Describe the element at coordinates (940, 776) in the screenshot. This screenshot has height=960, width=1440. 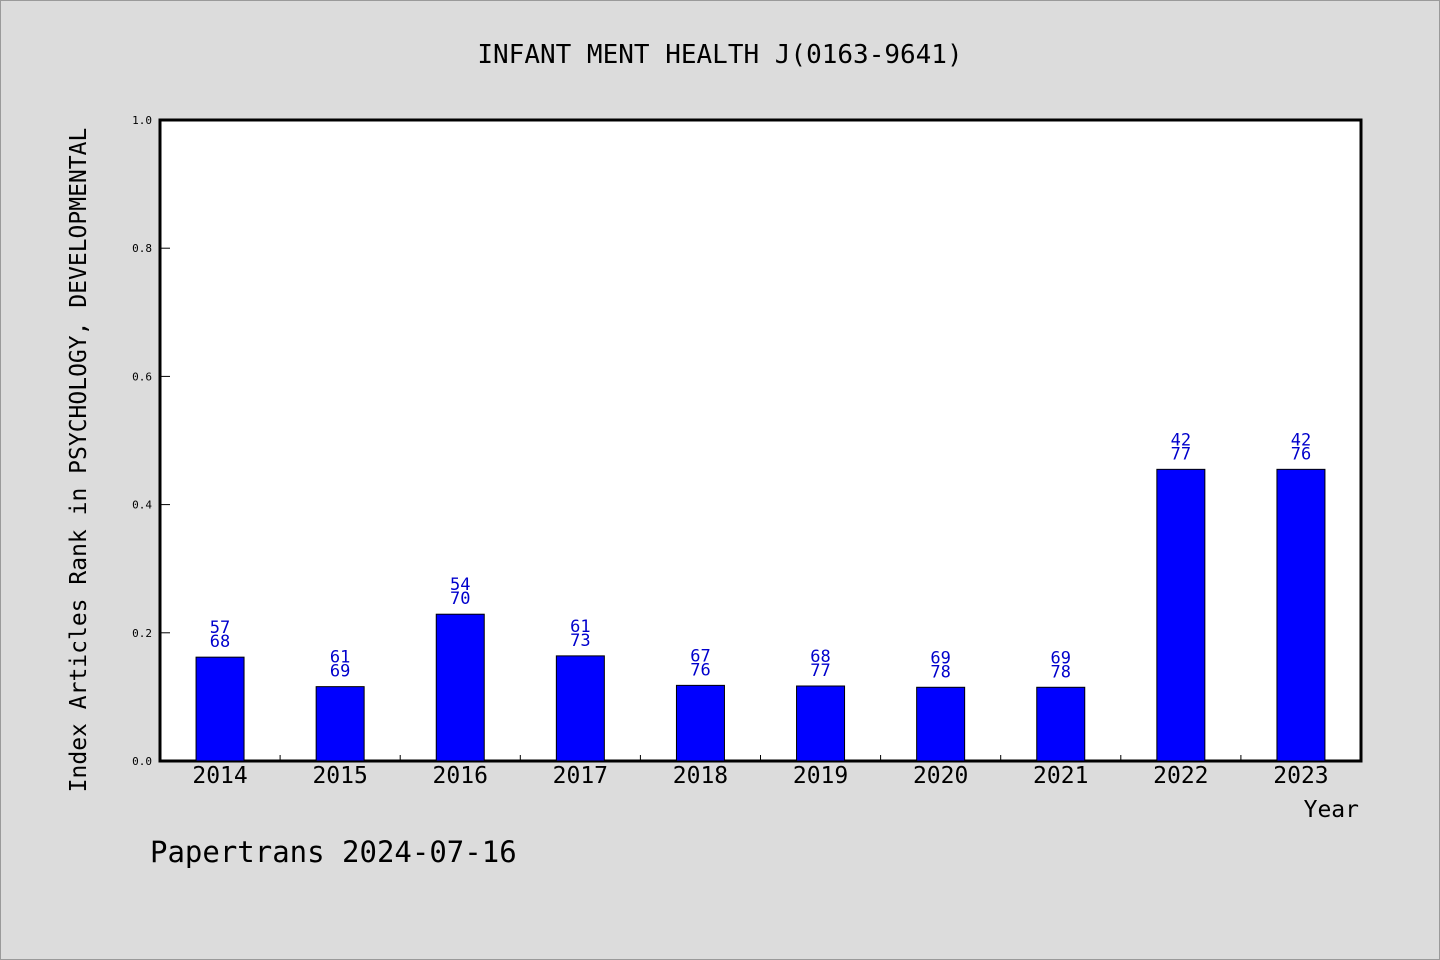
I see `x-tick-label: 2020` at that location.